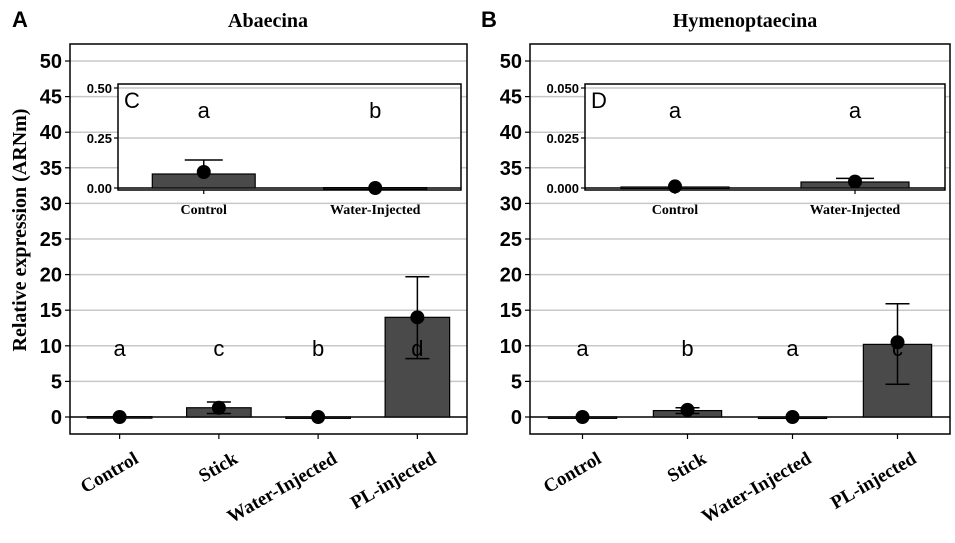 The width and height of the screenshot is (955, 543). Describe the element at coordinates (417, 348) in the screenshot. I see `significance-letter: d` at that location.